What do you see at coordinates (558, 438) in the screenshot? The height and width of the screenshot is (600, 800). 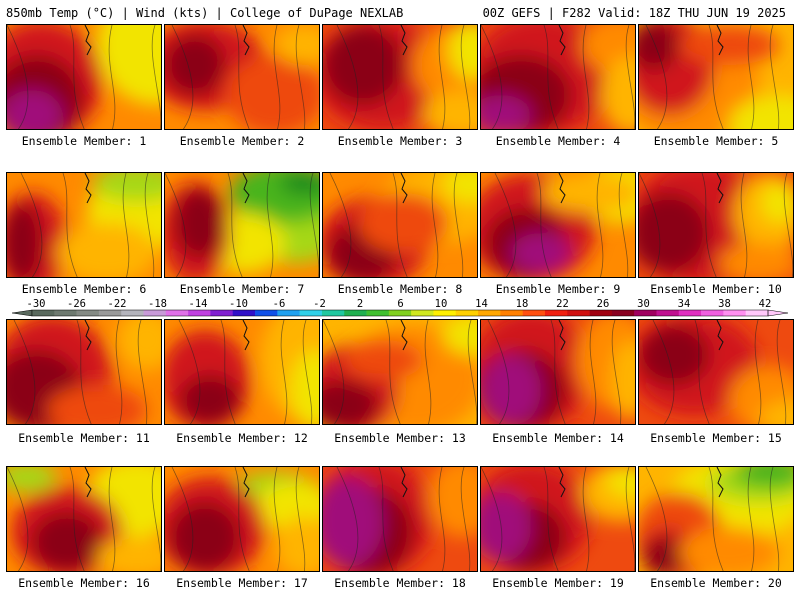 I see `ensemble-member-label: Ensemble Member: 14` at bounding box center [558, 438].